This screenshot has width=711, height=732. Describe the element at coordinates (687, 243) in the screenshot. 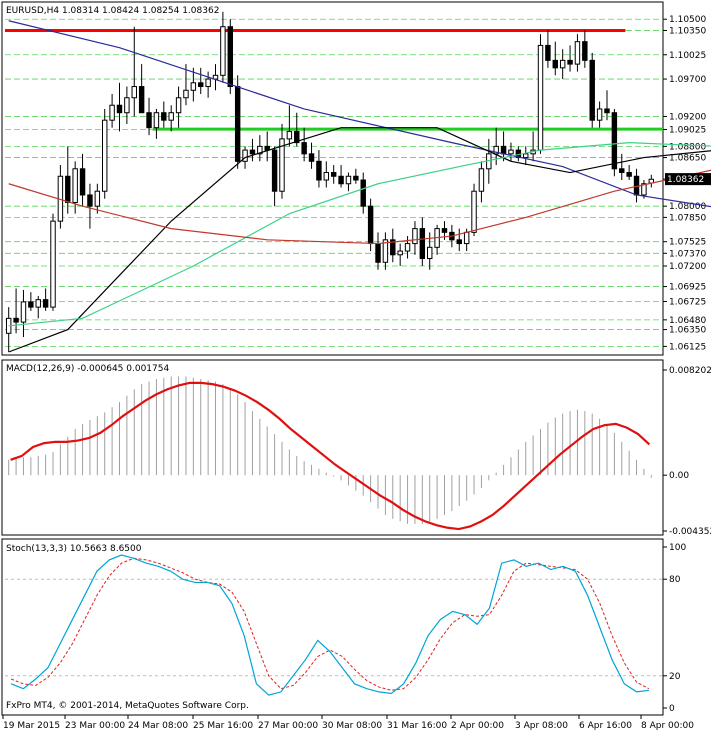

I see `price-axis-label: 1.07525` at that location.